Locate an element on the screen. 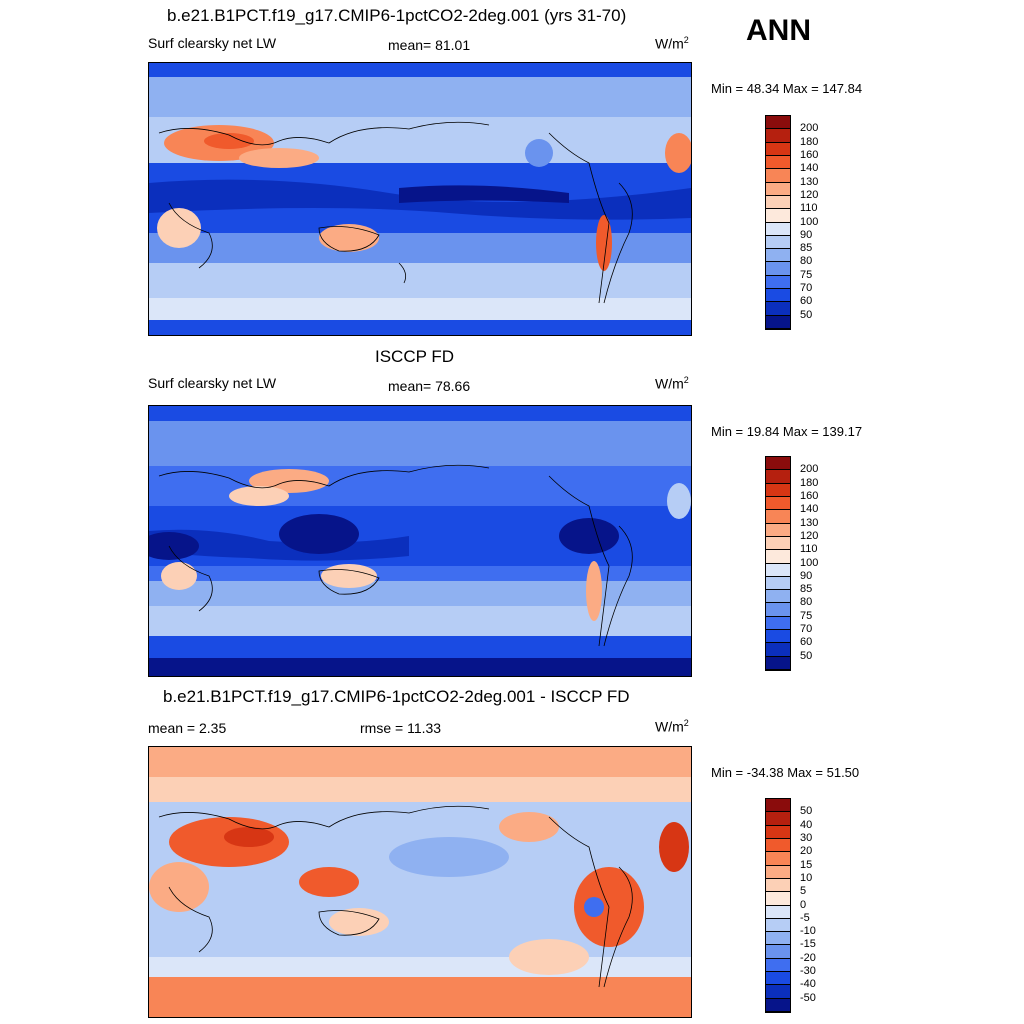 The height and width of the screenshot is (1024, 1024). panel1-mean-label: mean= 81.01 is located at coordinates (429, 45).